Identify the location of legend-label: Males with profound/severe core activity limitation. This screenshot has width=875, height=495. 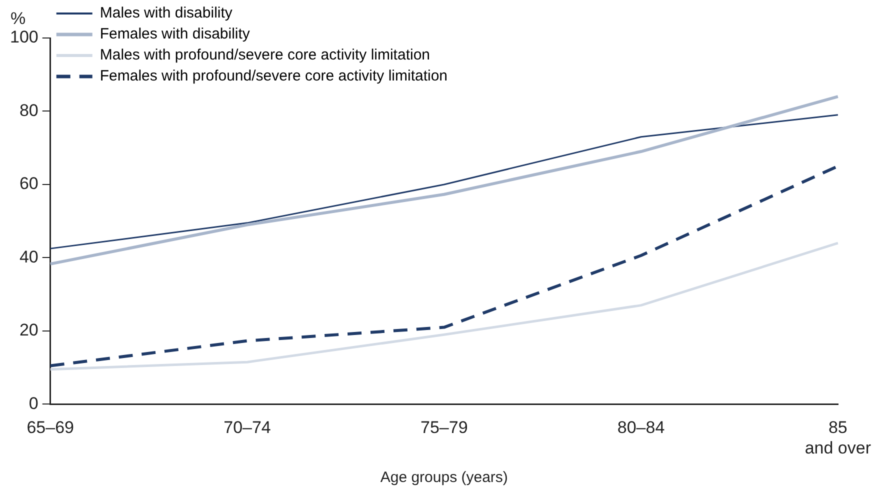
(265, 55).